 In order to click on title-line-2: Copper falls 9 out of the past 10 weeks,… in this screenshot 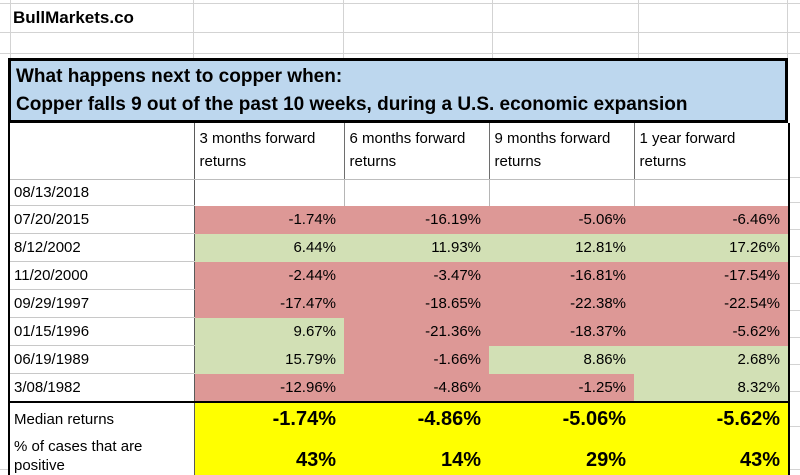, I will do `click(352, 105)`.